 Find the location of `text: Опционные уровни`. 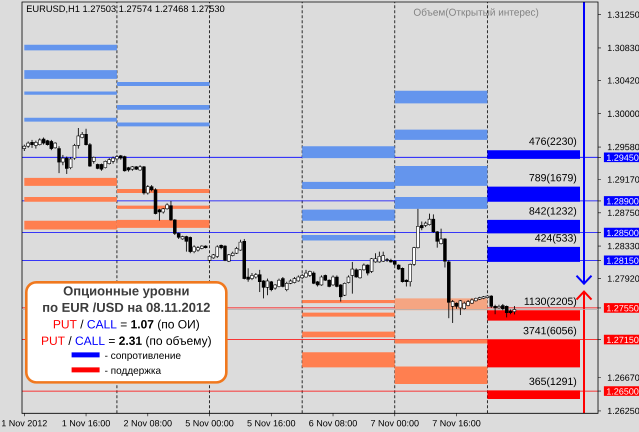

text: Опционные уровни is located at coordinates (126, 292).